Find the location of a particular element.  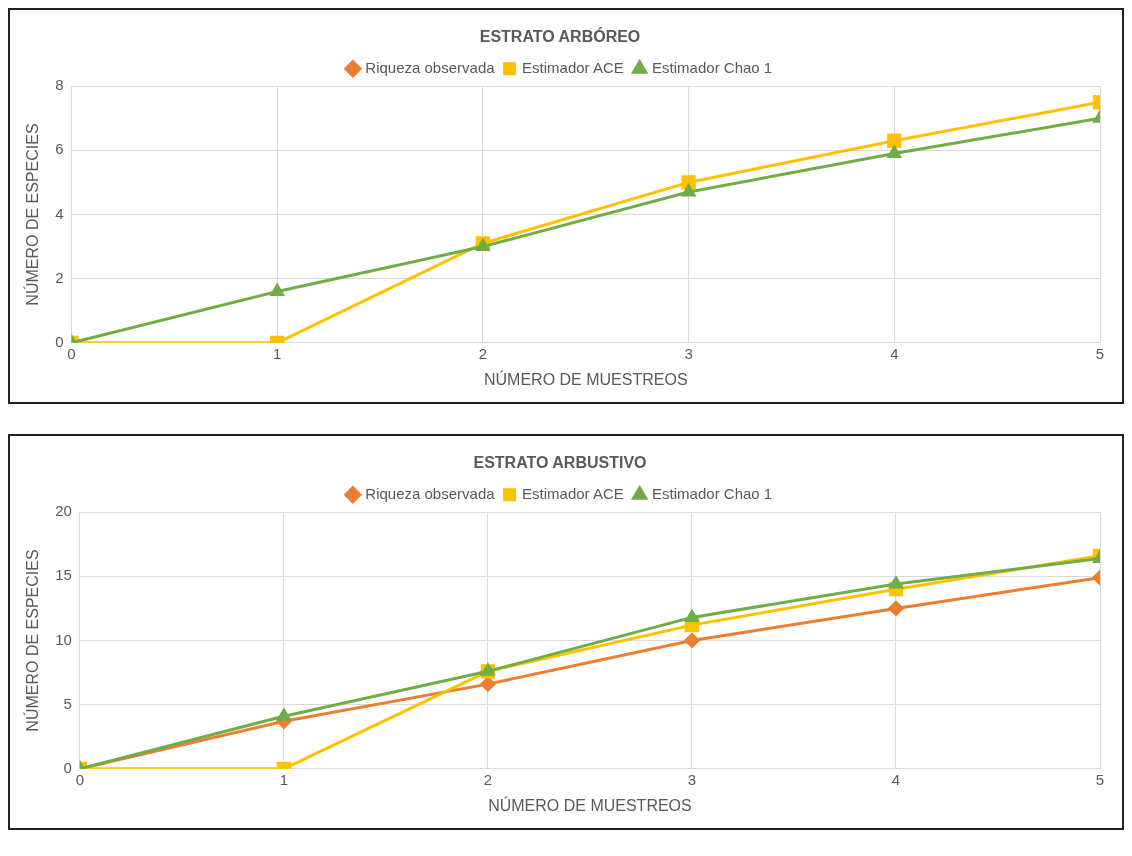

y-tick-label: 20 is located at coordinates (63, 511).